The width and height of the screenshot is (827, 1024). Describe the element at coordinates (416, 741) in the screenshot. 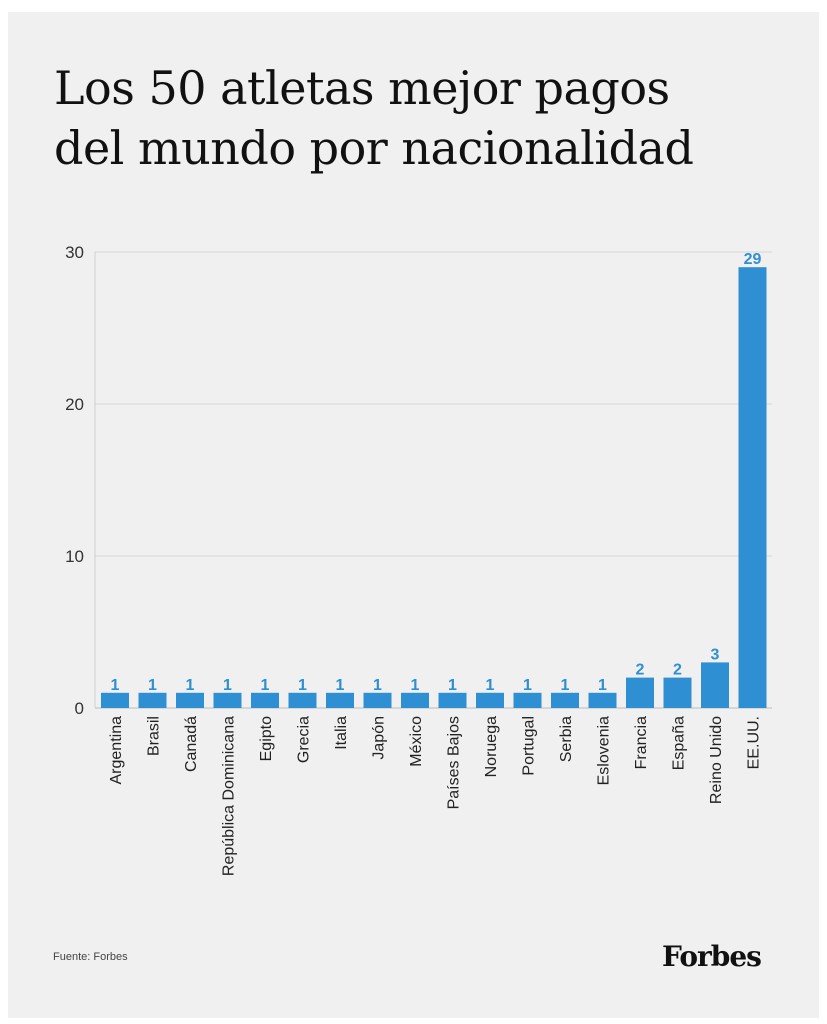

I see `x-tick-label: México` at that location.